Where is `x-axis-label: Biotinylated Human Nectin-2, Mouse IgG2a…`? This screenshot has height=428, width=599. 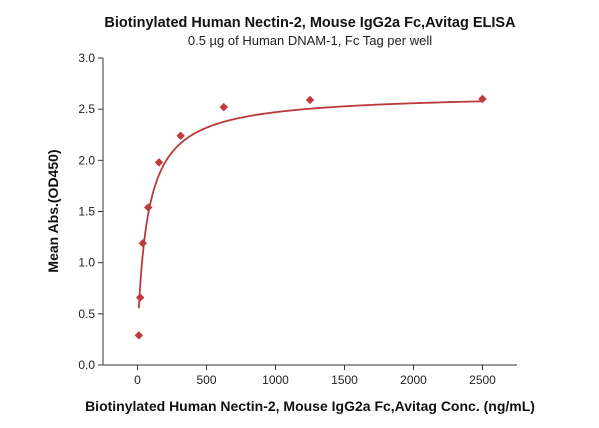
x-axis-label: Biotinylated Human Nectin-2, Mouse IgG2a… is located at coordinates (310, 406).